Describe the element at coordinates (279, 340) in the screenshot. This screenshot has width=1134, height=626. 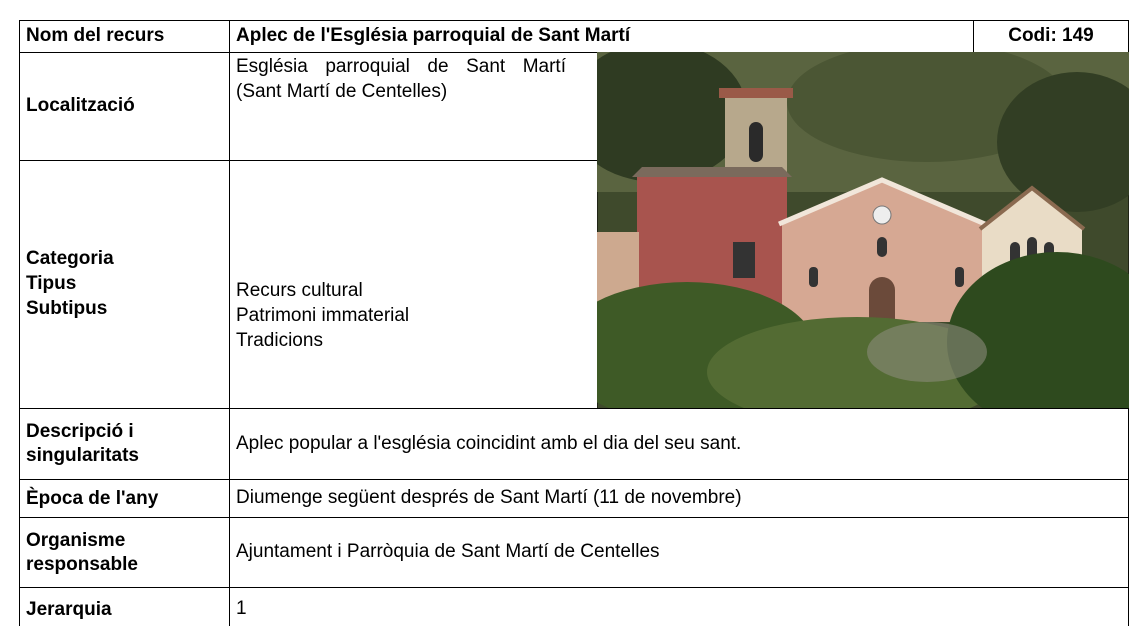
I see `class-value: Tradicions` at that location.